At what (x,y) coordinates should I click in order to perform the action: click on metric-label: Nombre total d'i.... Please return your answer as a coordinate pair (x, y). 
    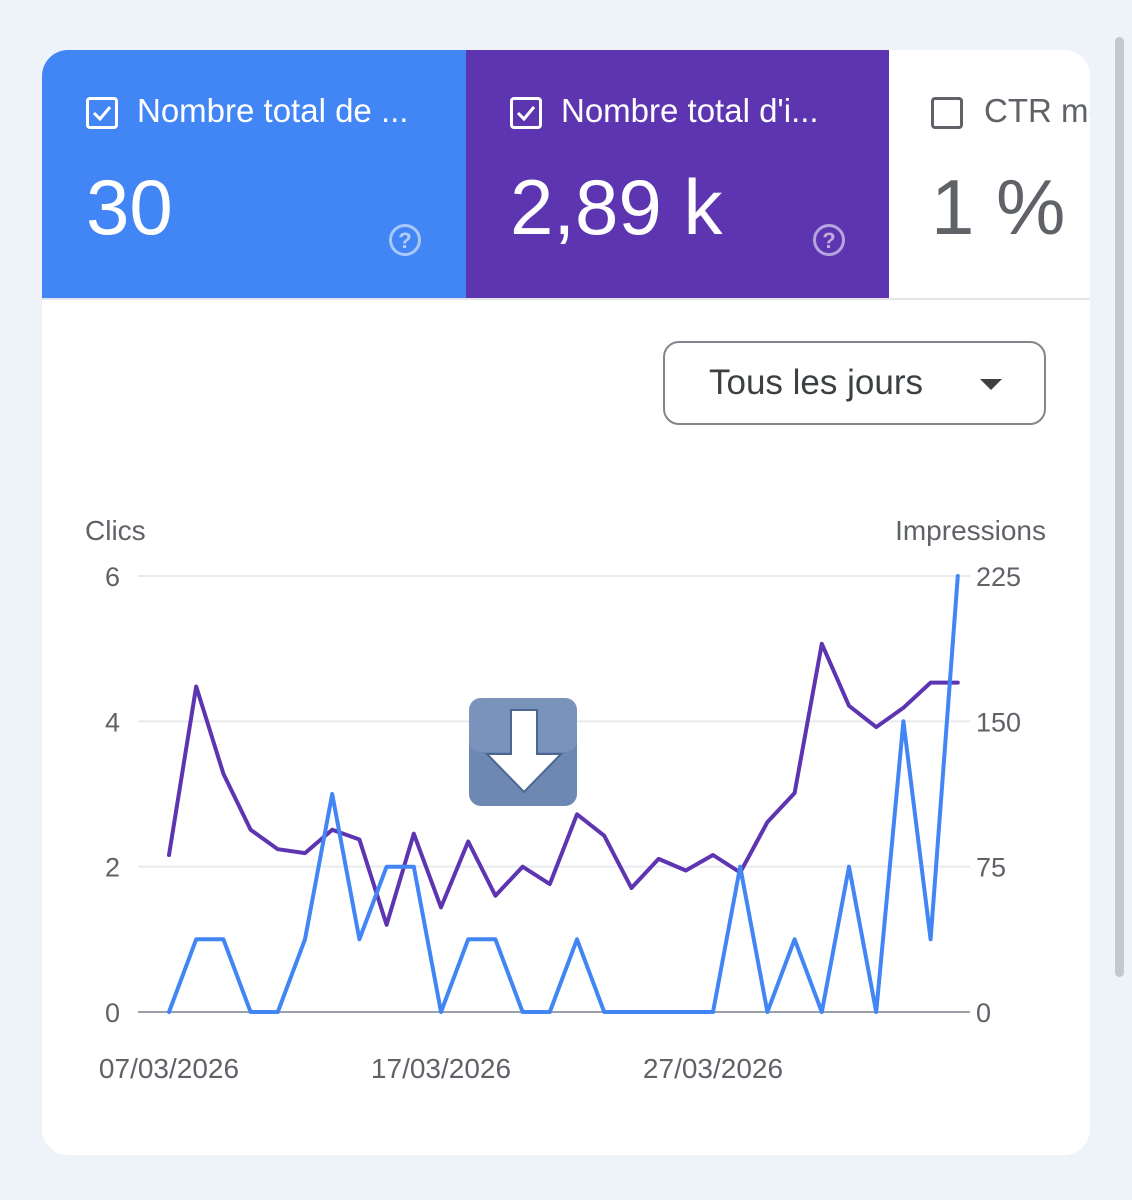
    Looking at the image, I should click on (690, 110).